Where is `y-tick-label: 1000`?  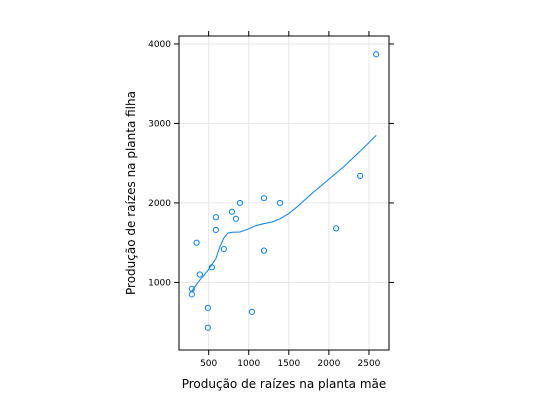
y-tick-label: 1000 is located at coordinates (159, 283).